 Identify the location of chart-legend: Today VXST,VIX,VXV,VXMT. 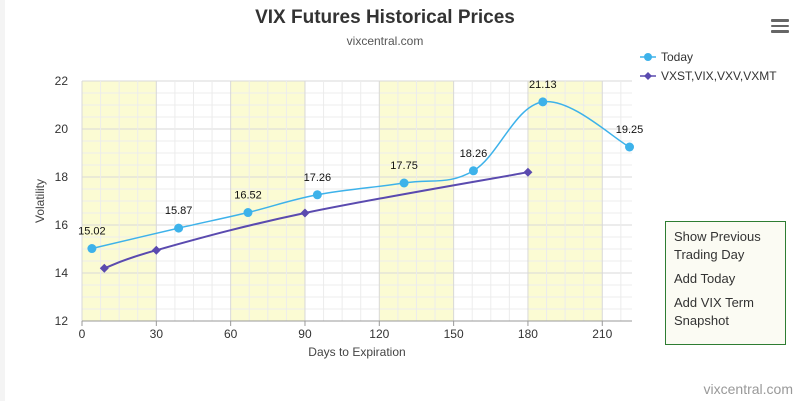
(708, 67).